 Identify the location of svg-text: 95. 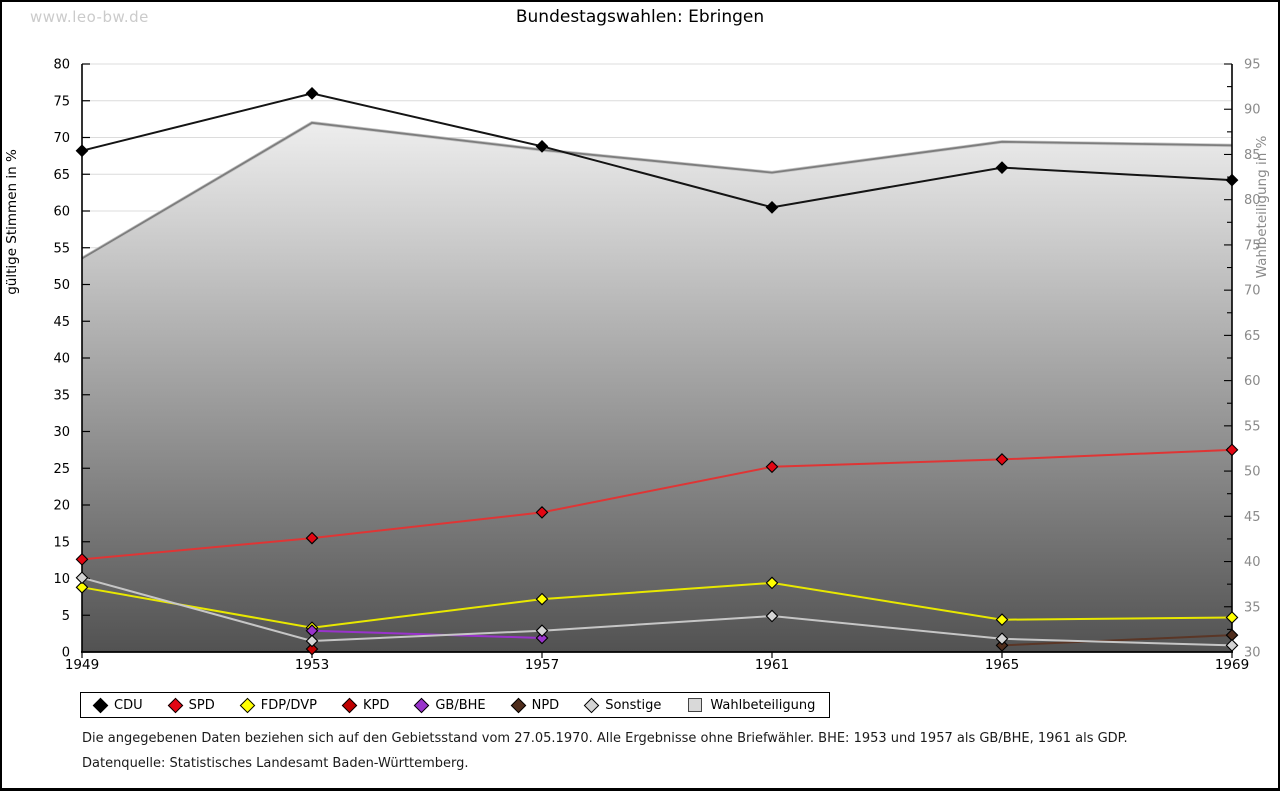
(1252, 65).